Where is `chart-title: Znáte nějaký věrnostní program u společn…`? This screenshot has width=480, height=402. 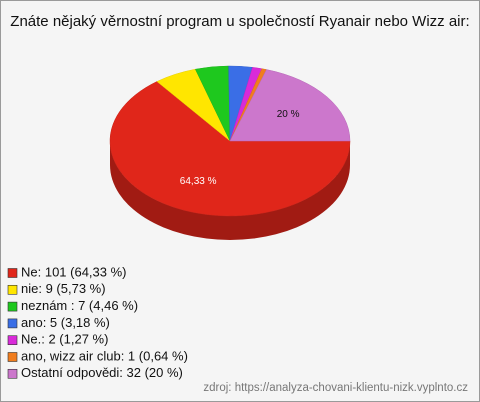
chart-title: Znáte nějaký věrnostní program u společn… is located at coordinates (239, 21).